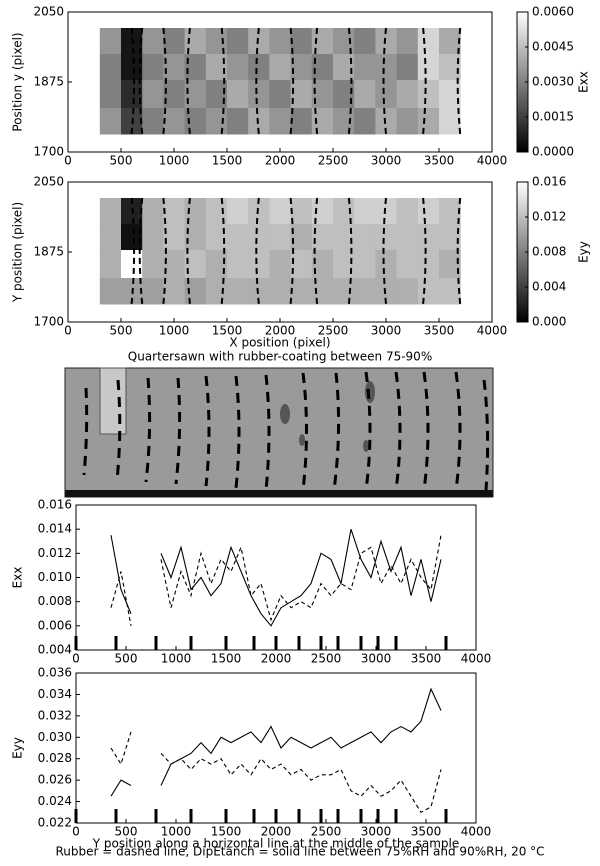  Describe the element at coordinates (426, 832) in the screenshot. I see `x-tick-label: 3500` at that location.